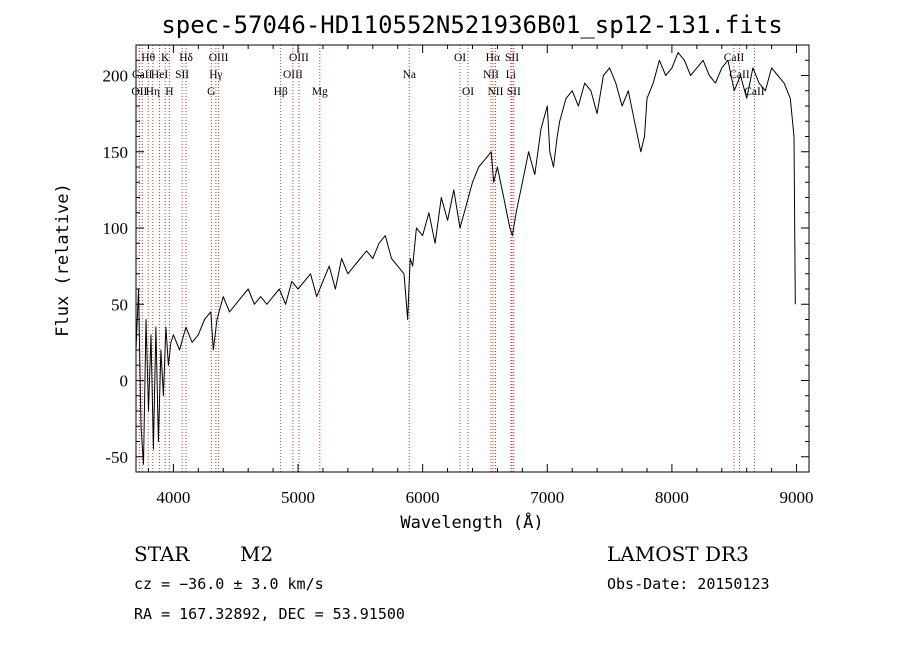 This screenshot has height=649, width=900. I want to click on coordinates: RA = 167.32892, DEC = 53.91500, so click(269, 614).